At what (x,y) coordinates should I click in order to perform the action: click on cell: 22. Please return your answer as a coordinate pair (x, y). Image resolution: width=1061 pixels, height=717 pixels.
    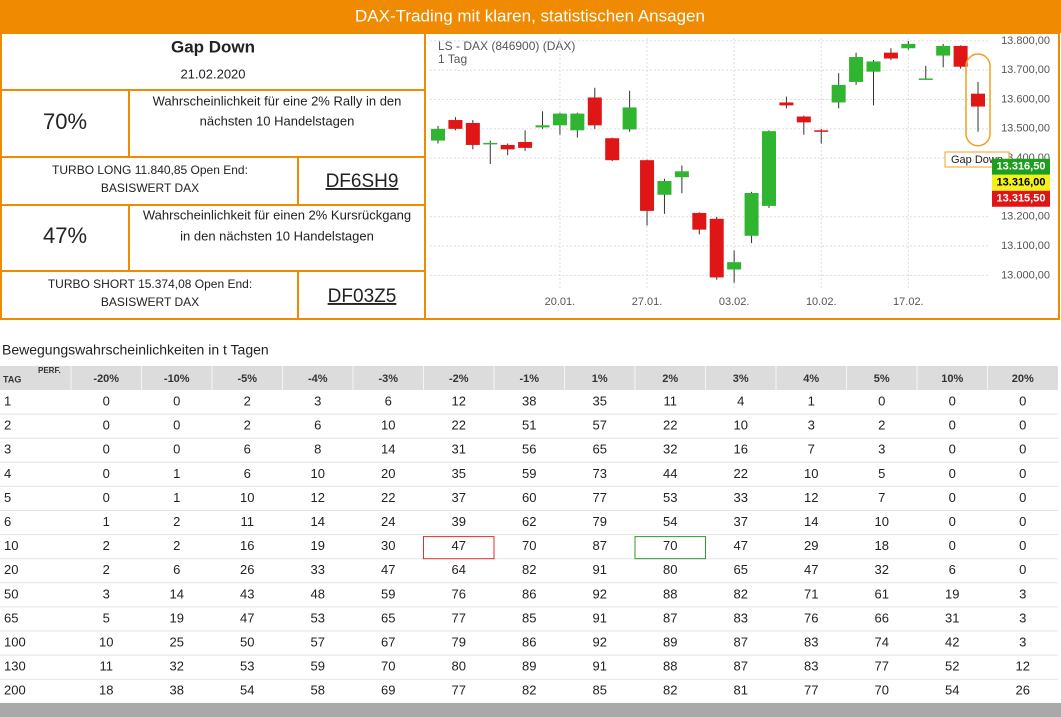
    Looking at the image, I should click on (741, 473).